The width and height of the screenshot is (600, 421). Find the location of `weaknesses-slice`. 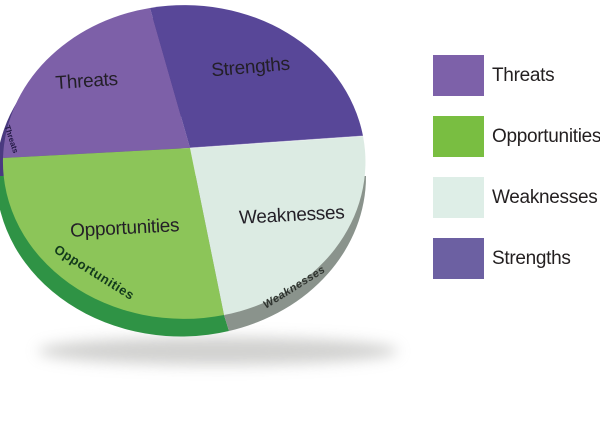

weaknesses-slice is located at coordinates (278, 225).